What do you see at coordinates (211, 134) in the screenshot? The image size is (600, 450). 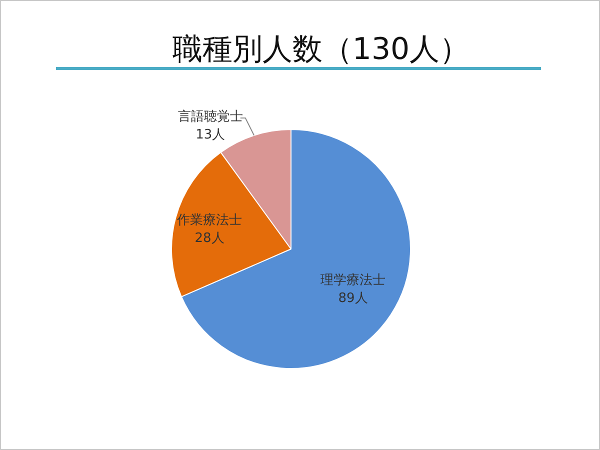 I see `data-label: 13人` at bounding box center [211, 134].